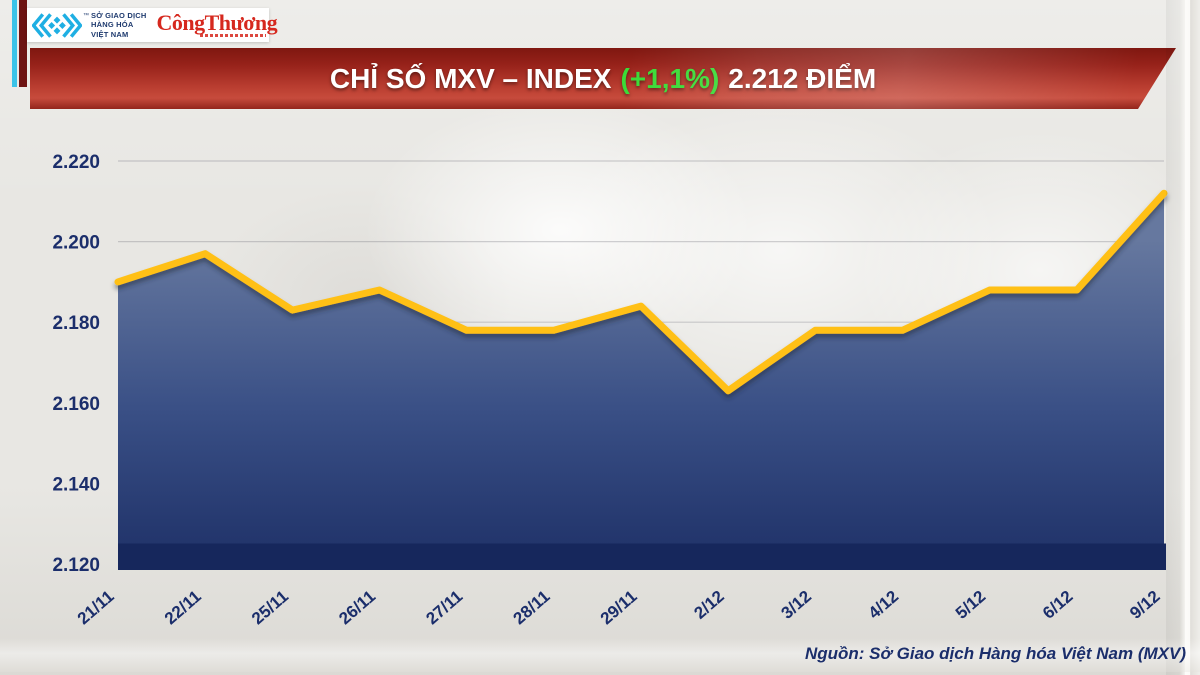  Describe the element at coordinates (1144, 605) in the screenshot. I see `x-tick-label: 9/12` at that location.